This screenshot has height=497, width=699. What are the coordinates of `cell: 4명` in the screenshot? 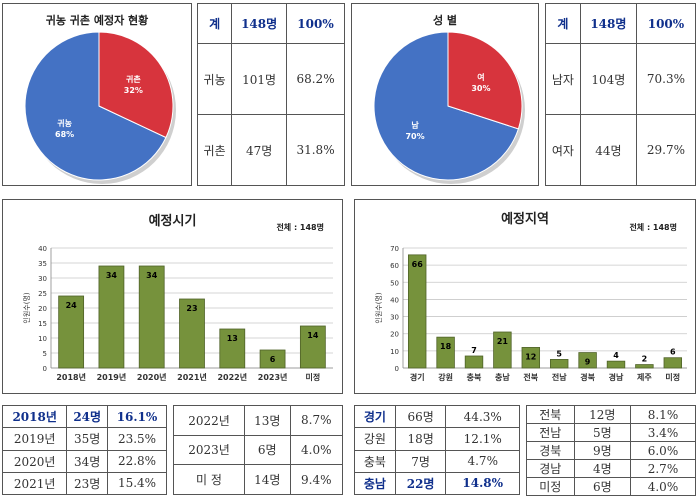 It's located at (602, 468).